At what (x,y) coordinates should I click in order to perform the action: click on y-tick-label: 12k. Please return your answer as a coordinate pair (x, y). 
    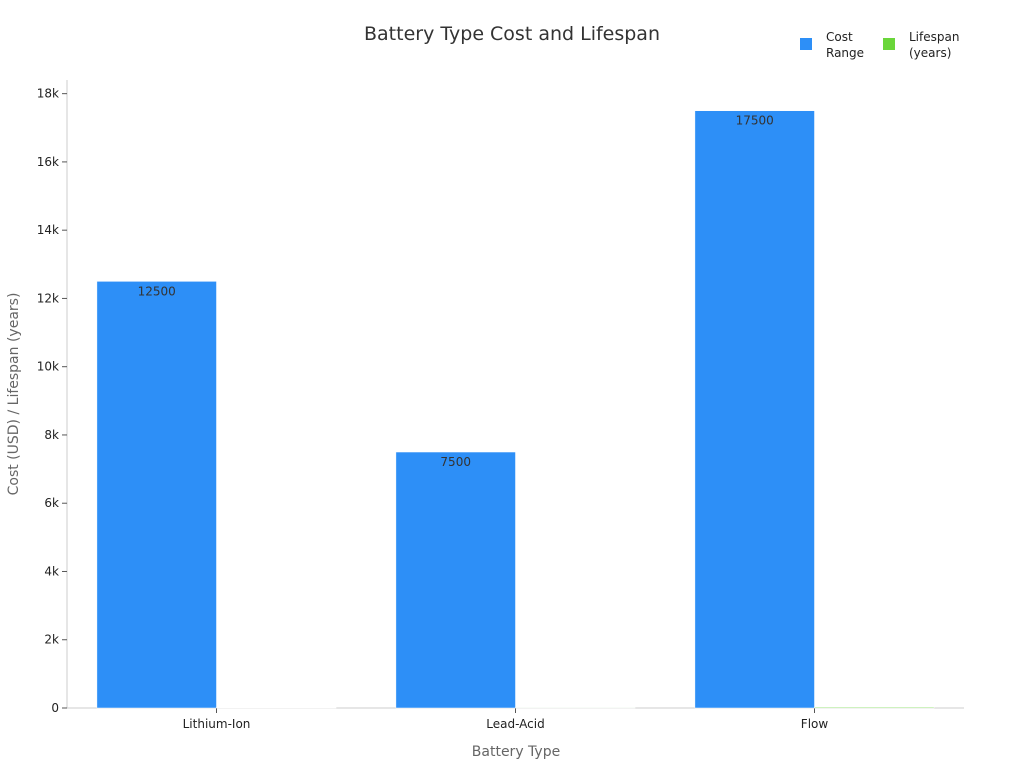
    Looking at the image, I should click on (48, 298).